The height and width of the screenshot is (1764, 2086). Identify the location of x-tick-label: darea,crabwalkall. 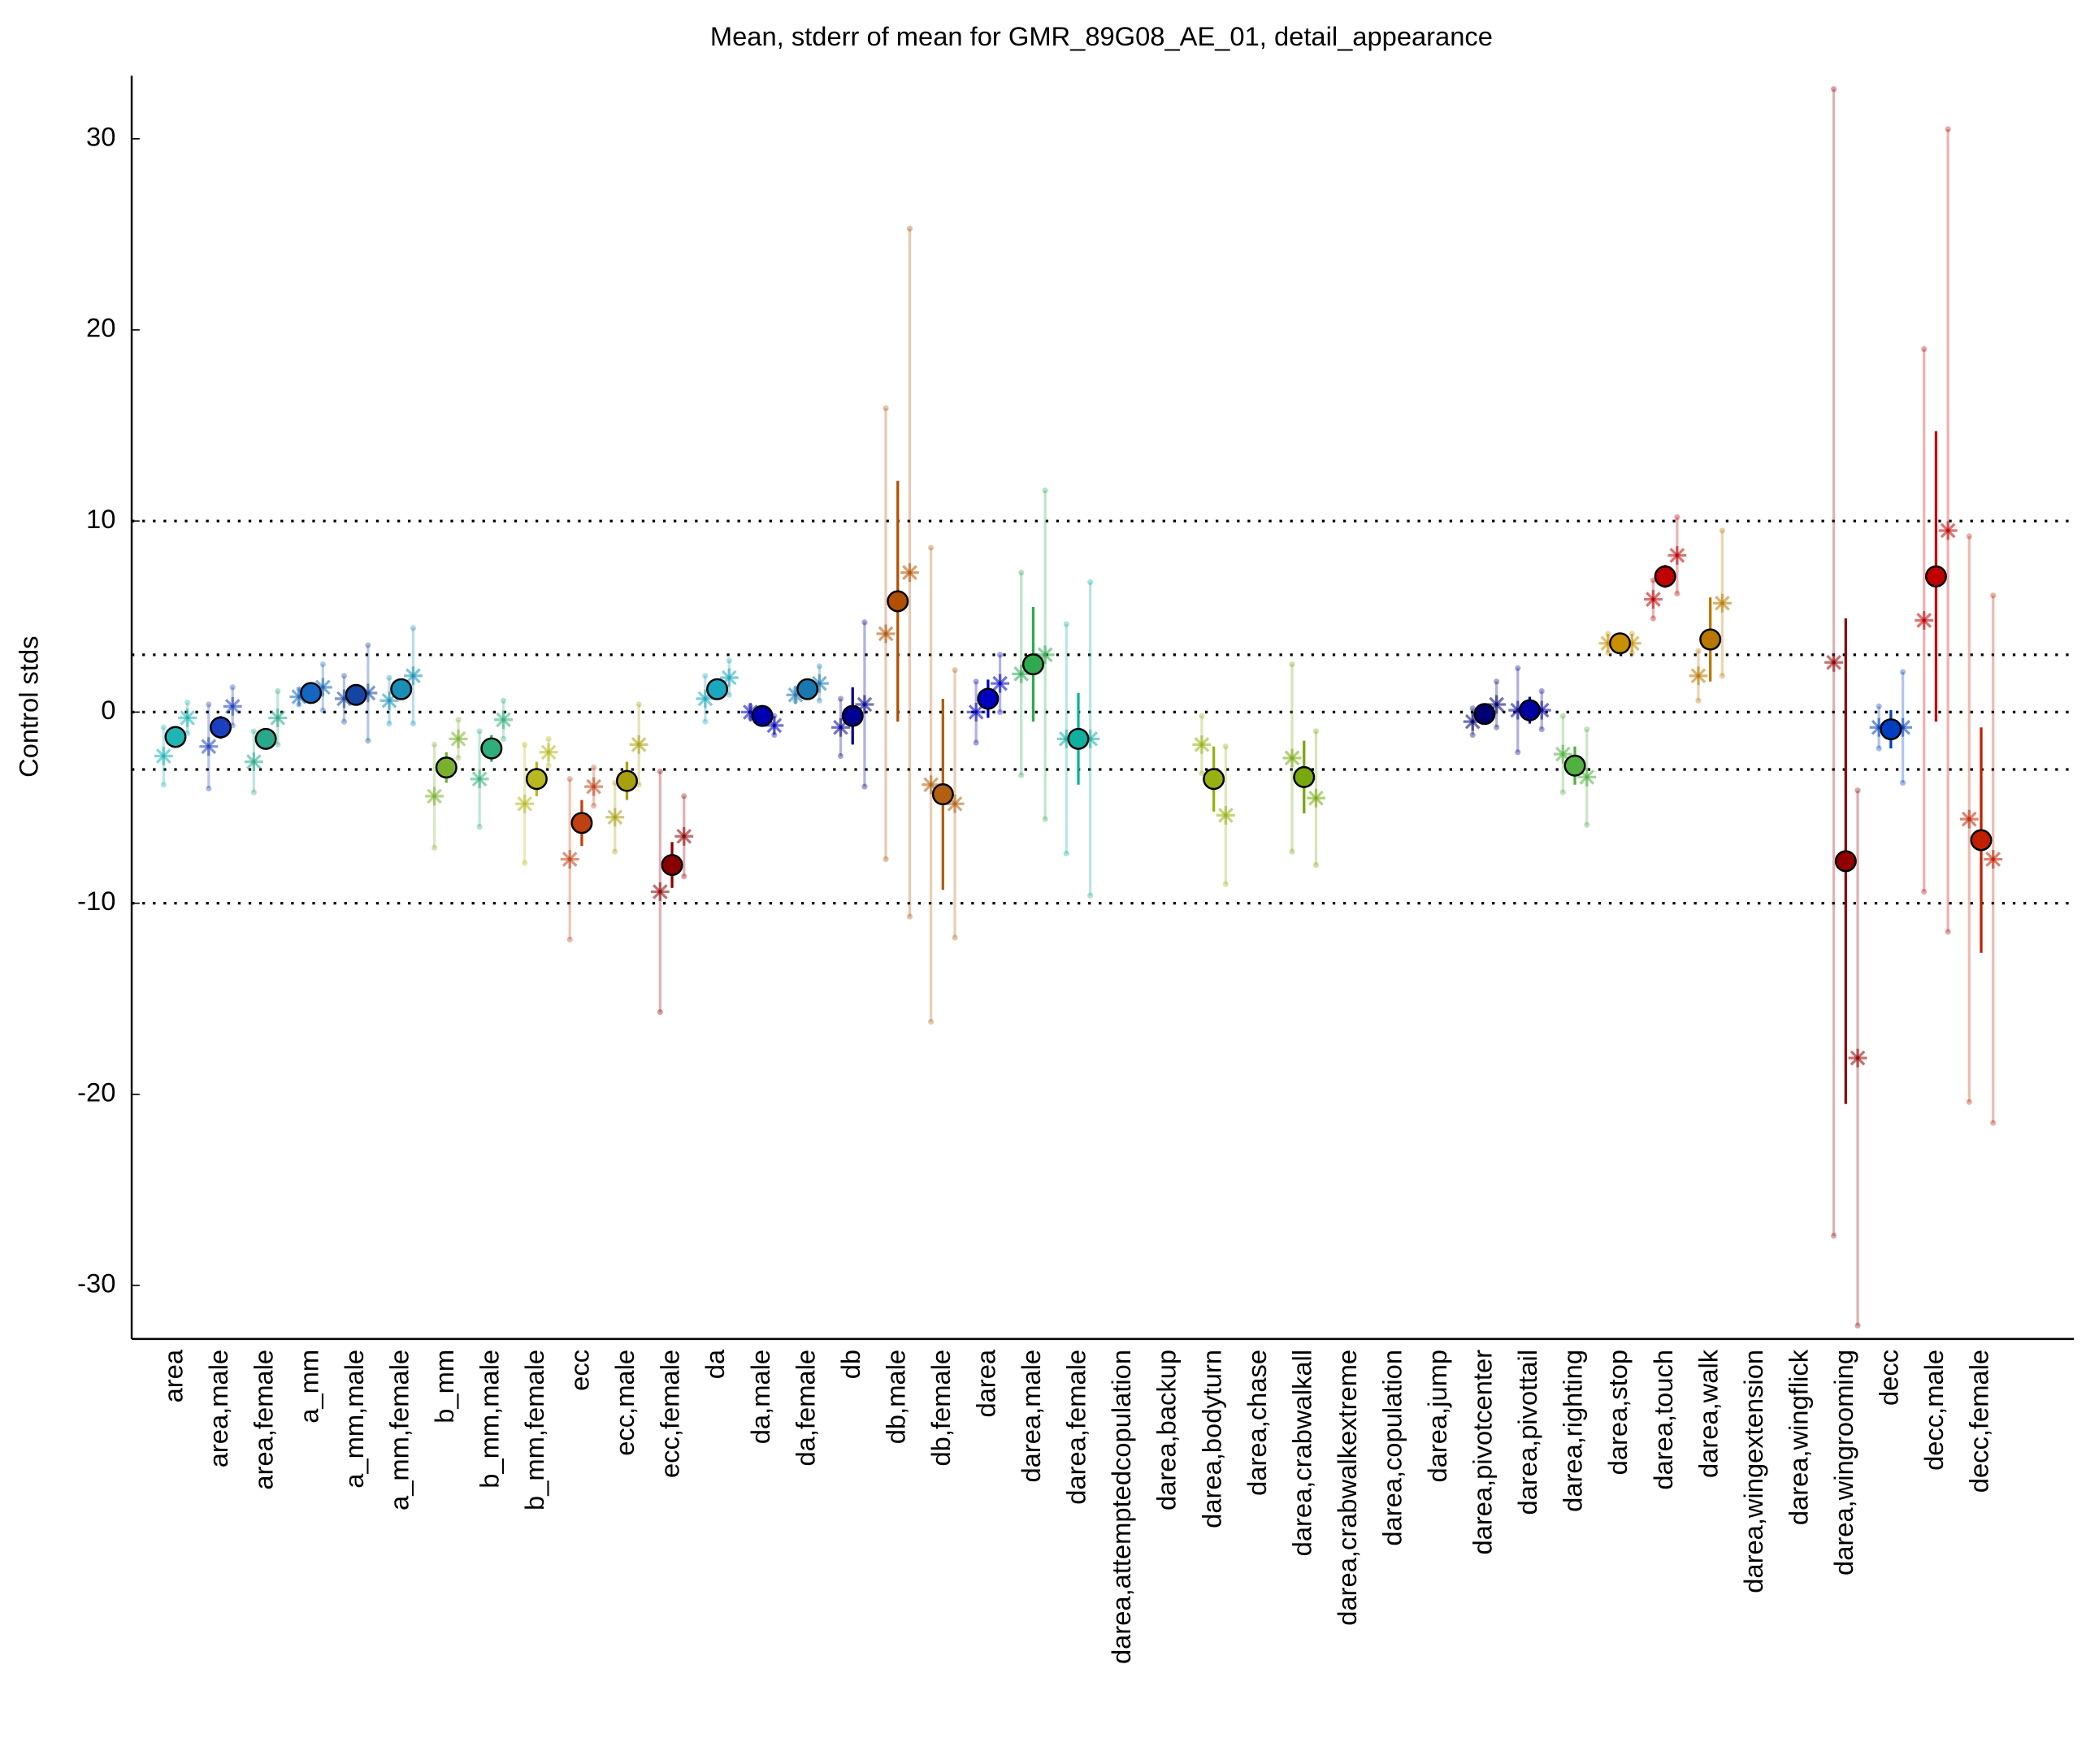
(1301, 1453).